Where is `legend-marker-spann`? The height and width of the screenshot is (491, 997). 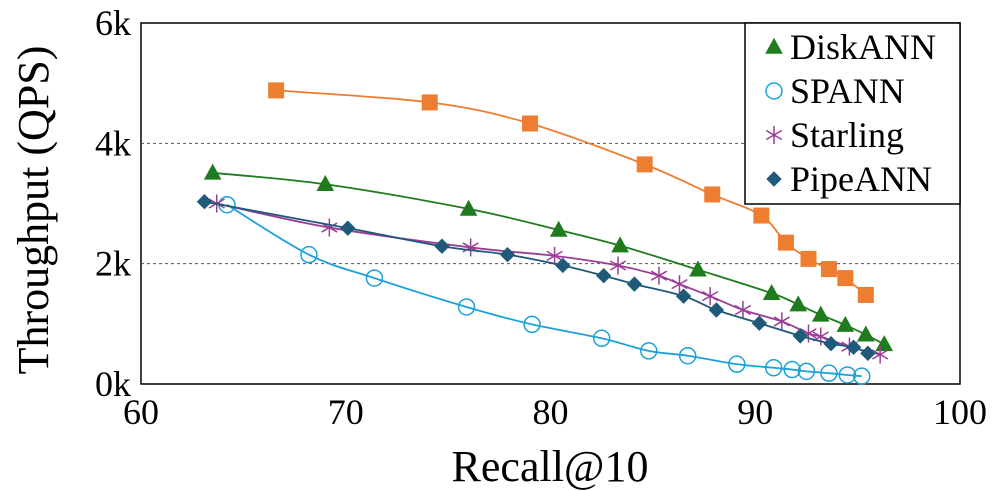
legend-marker-spann is located at coordinates (774, 91).